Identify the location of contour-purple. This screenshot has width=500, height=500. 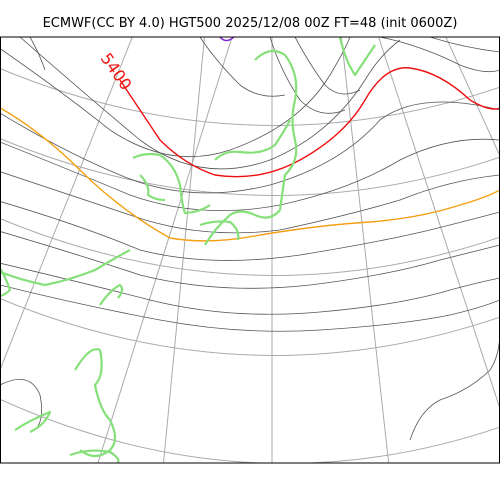
(227, 39).